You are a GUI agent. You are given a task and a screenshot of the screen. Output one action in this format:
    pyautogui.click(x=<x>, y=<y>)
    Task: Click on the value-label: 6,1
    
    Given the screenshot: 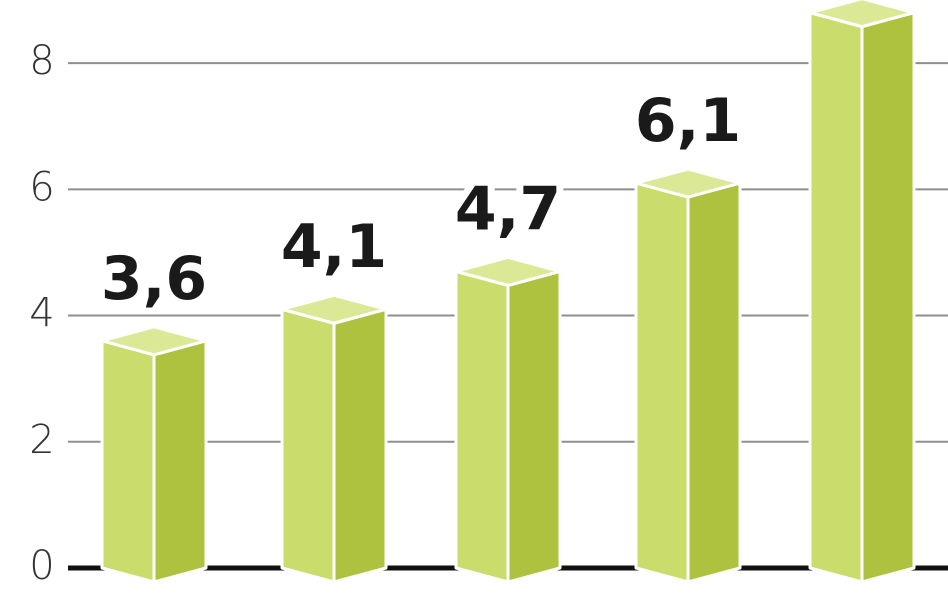 What is the action you would take?
    pyautogui.click(x=688, y=121)
    